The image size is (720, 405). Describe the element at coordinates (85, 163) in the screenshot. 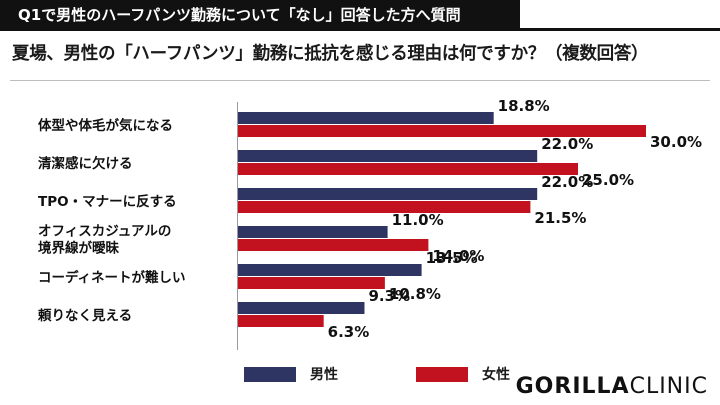

I see `category-label: 清潔感に欠ける` at that location.